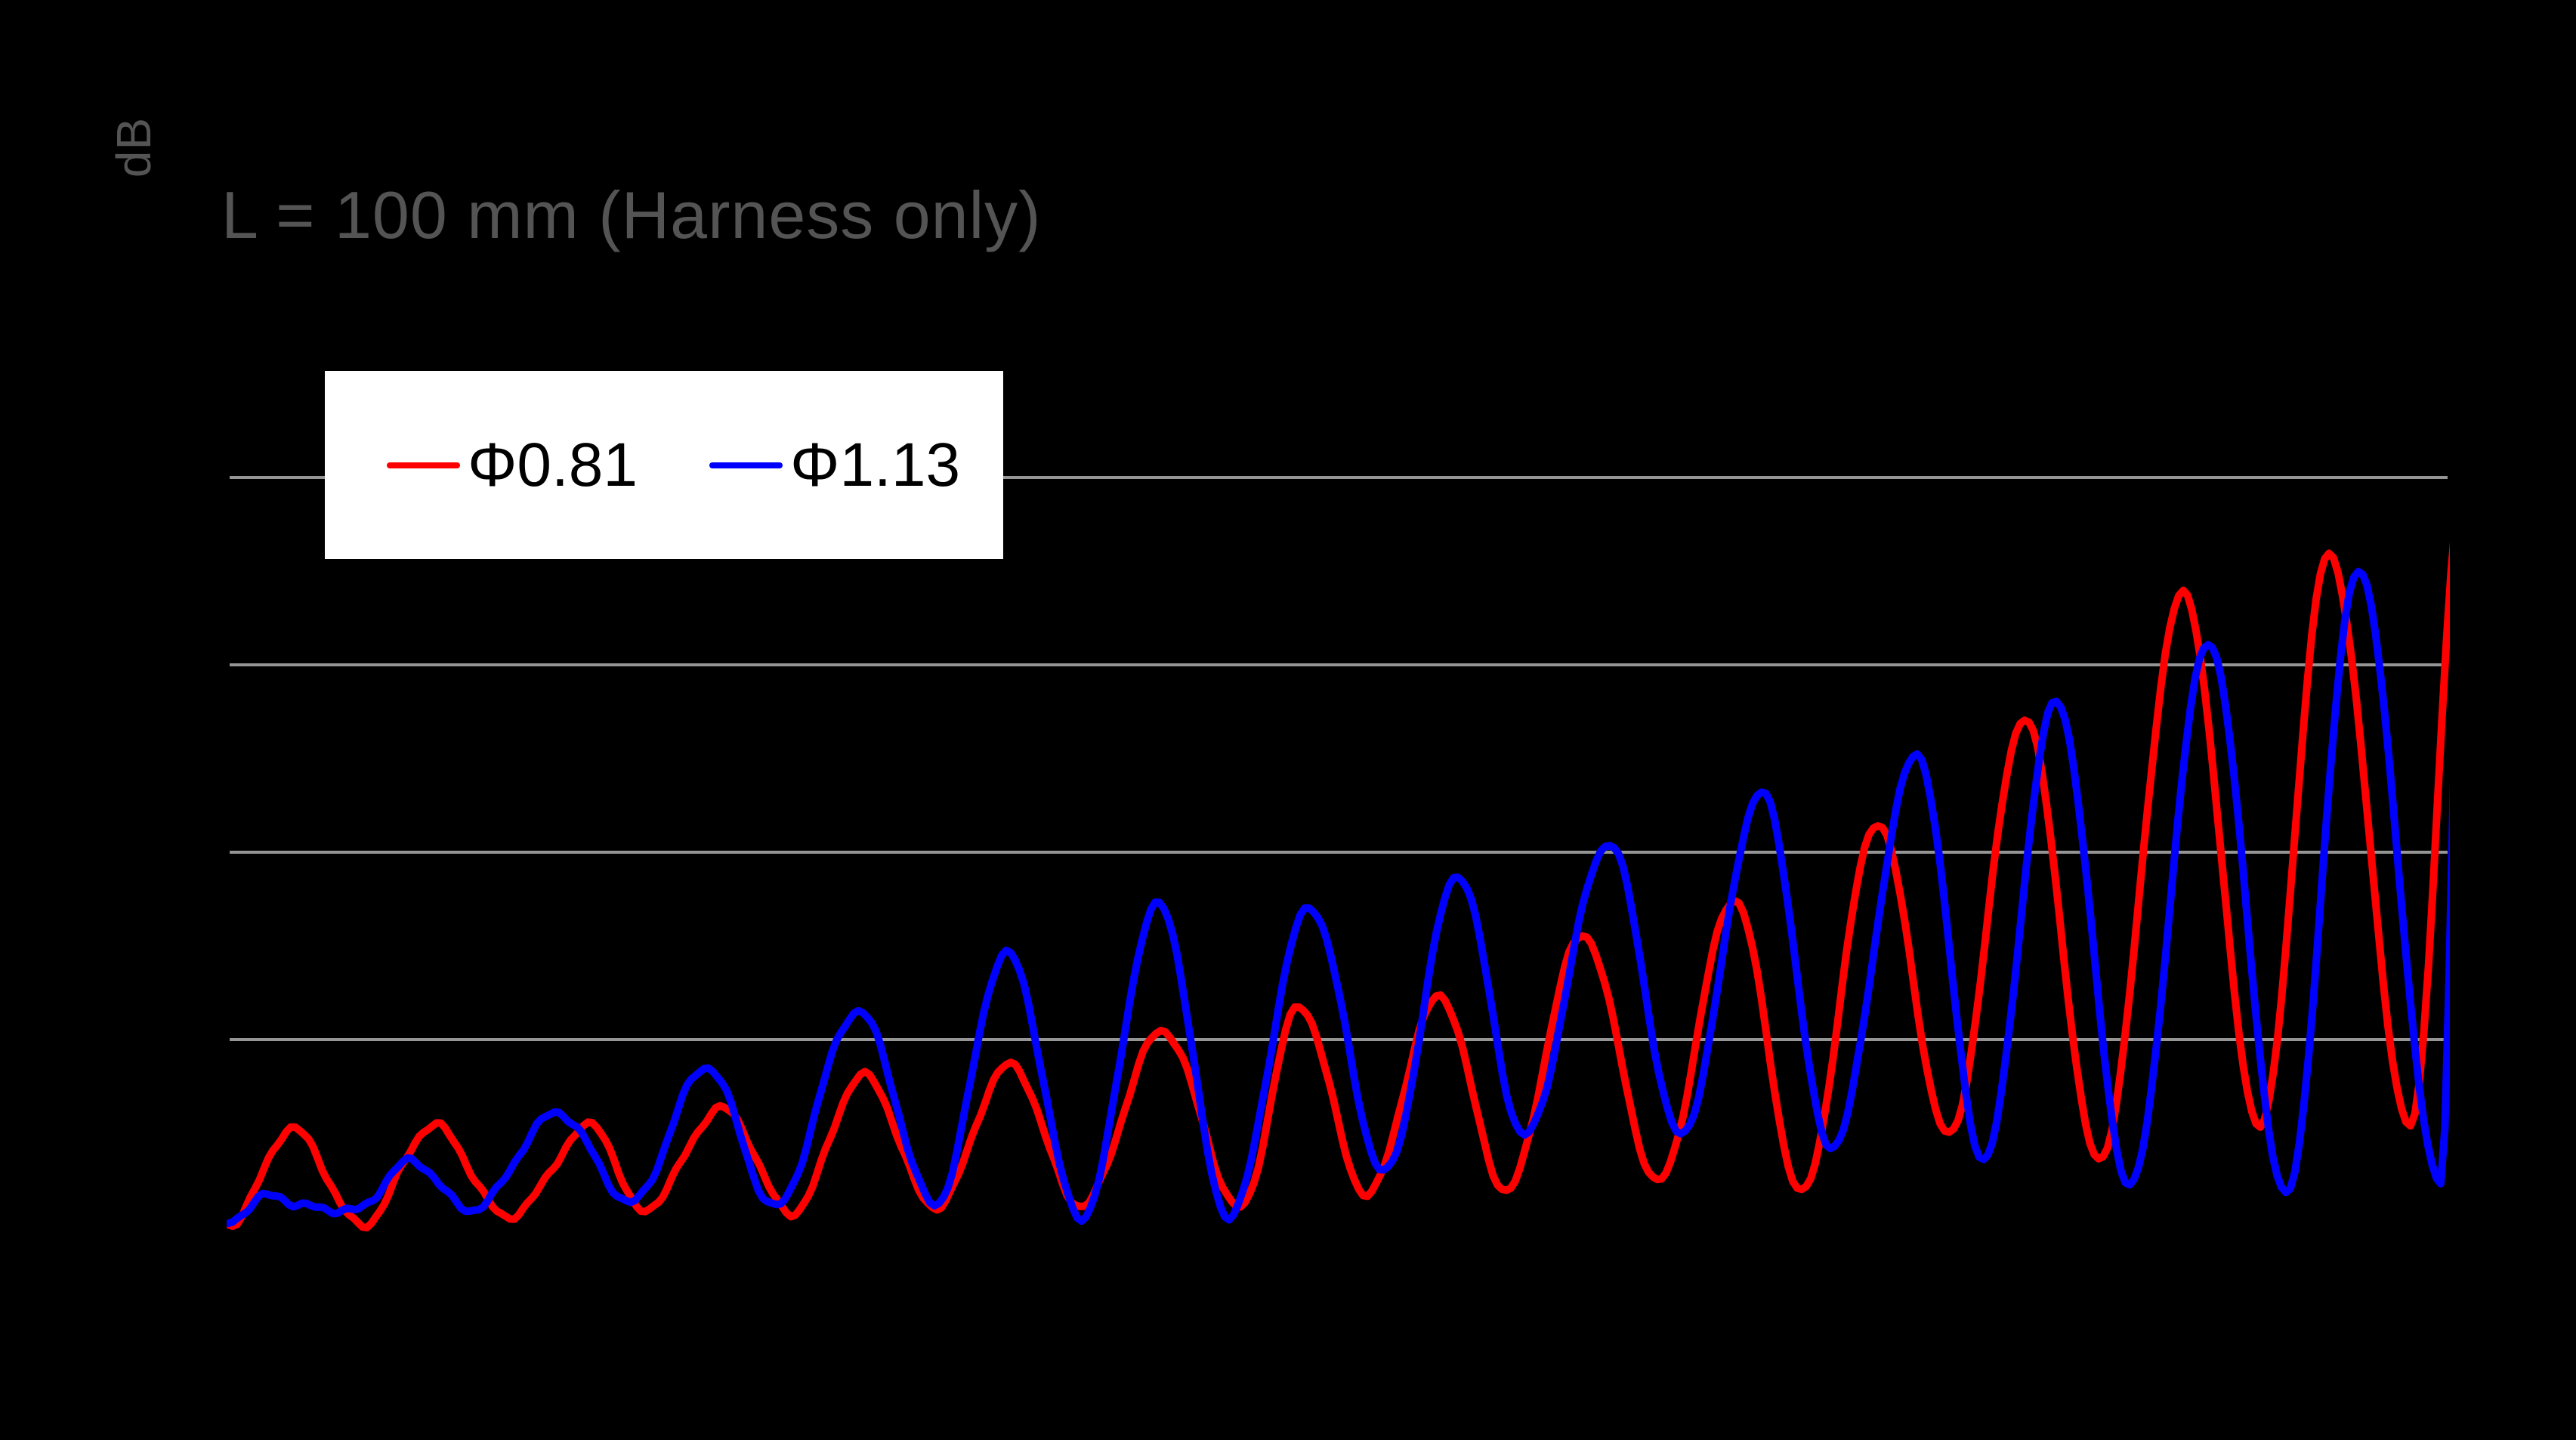  I want to click on y-axis-title: dB, so click(134, 147).